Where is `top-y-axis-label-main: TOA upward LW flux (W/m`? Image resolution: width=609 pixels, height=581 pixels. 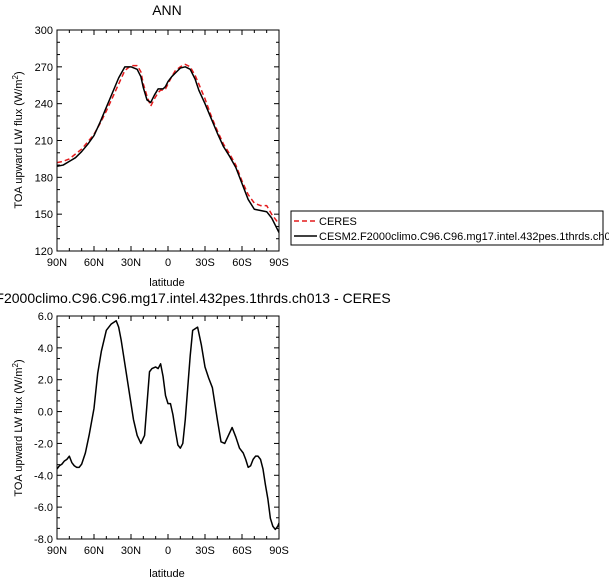 top-y-axis-label-main: TOA upward LW flux (W/m is located at coordinates (19, 143).